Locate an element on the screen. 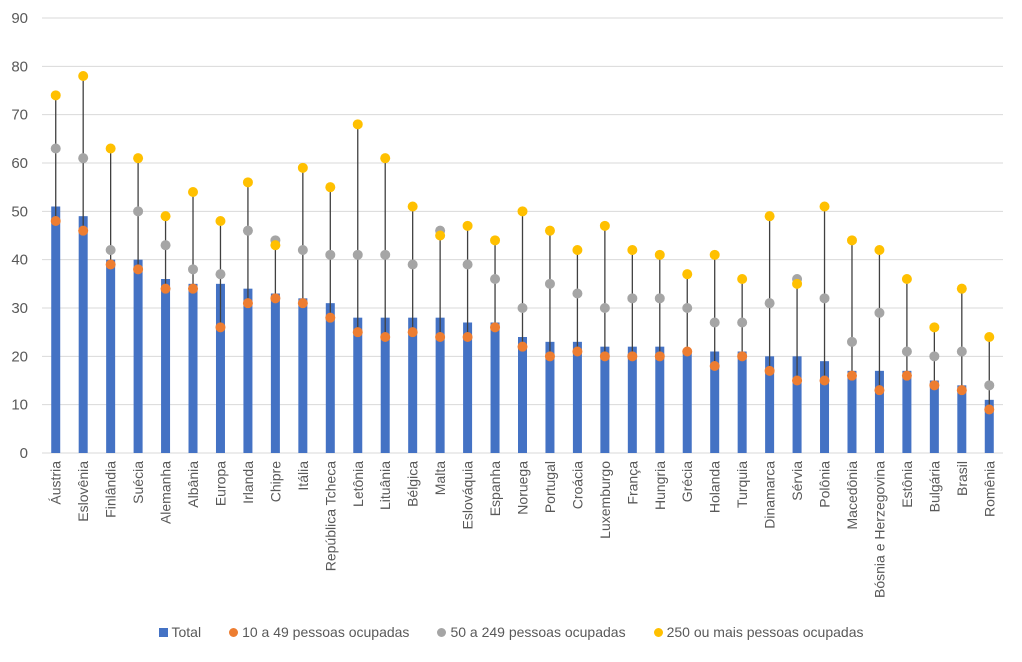  x-tick-label: Hungria is located at coordinates (660, 485).